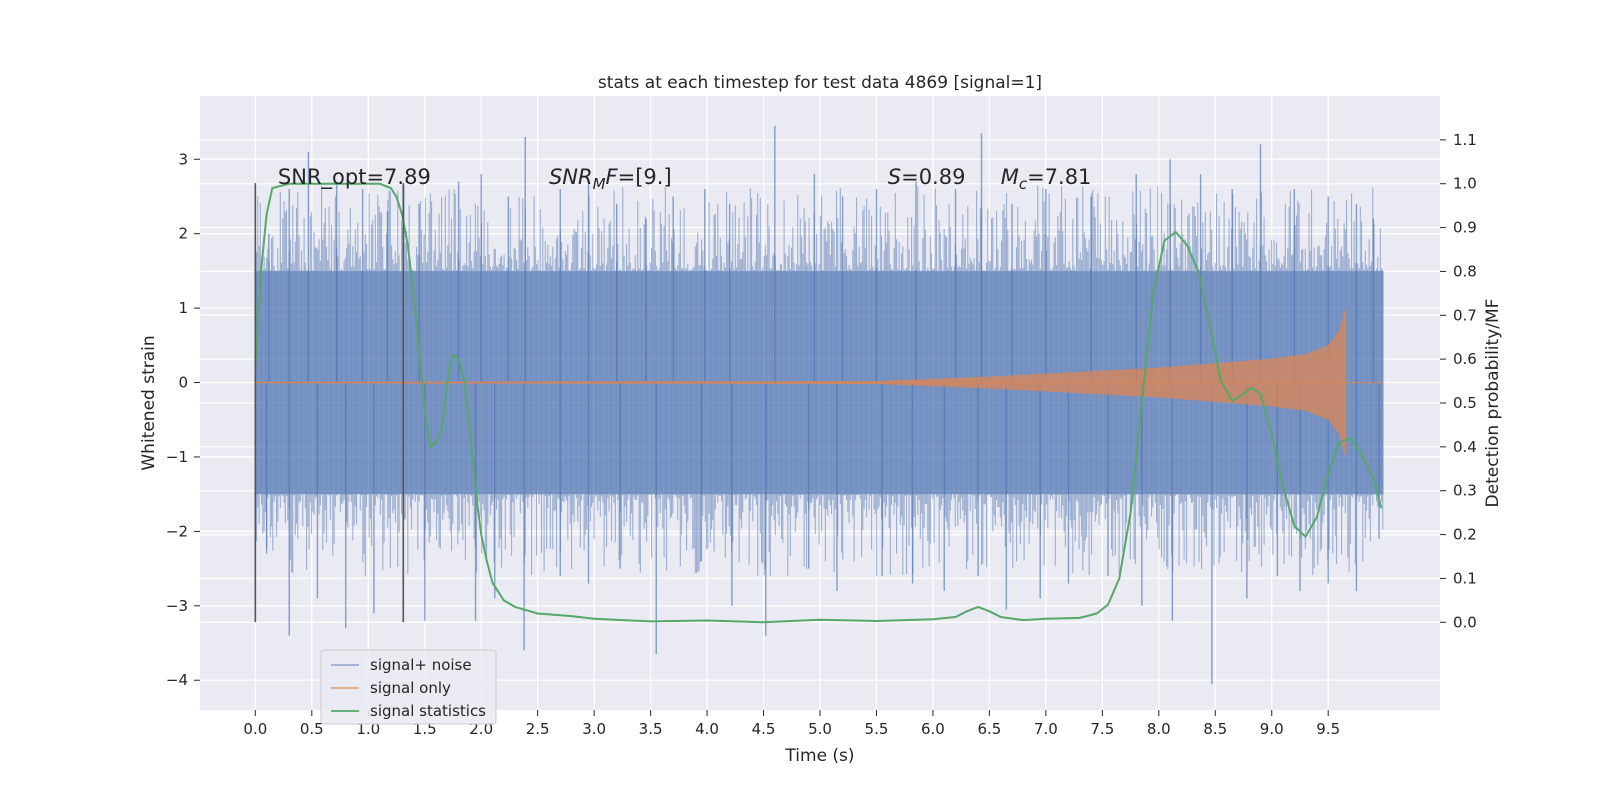  I want to click on x-axis-label: Time (s), so click(819, 756).